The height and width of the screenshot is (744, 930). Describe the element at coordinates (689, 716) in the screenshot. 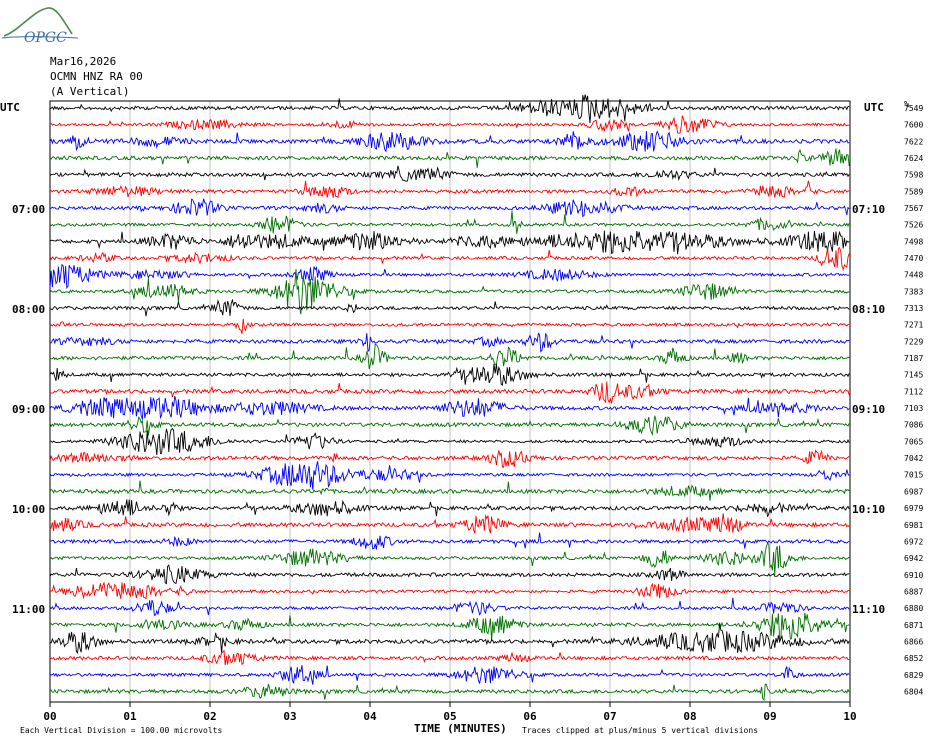

I see `x-tick-label: 08` at that location.